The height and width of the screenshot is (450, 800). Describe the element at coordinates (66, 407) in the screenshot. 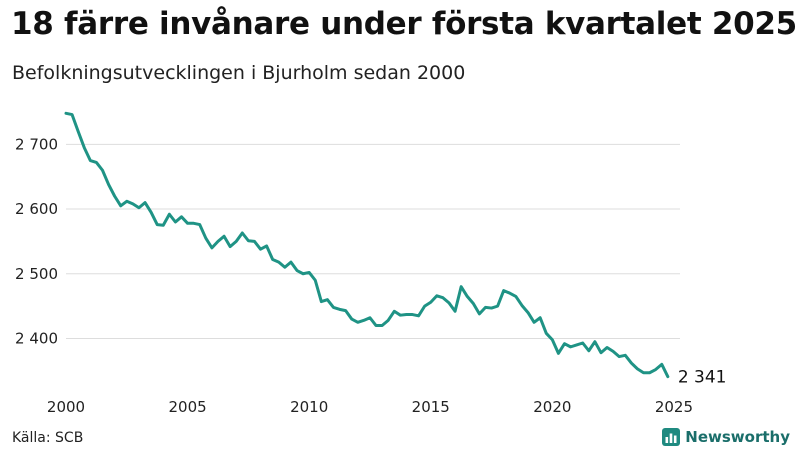

I see `x-tick-label: 2000` at that location.